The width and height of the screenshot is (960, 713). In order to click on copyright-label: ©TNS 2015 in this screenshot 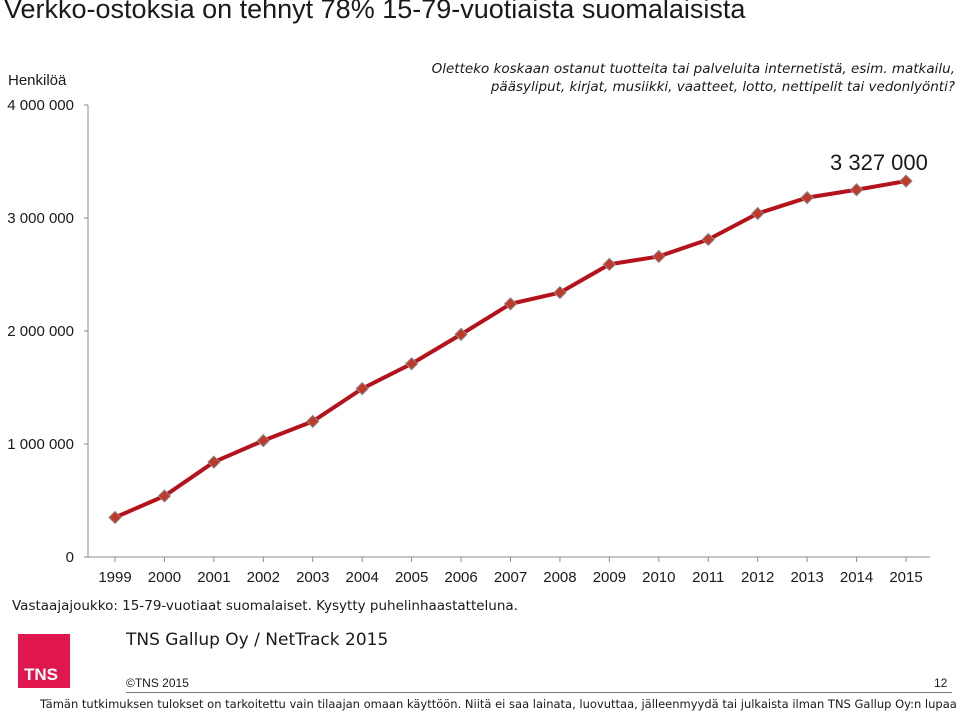, I will do `click(157, 683)`.